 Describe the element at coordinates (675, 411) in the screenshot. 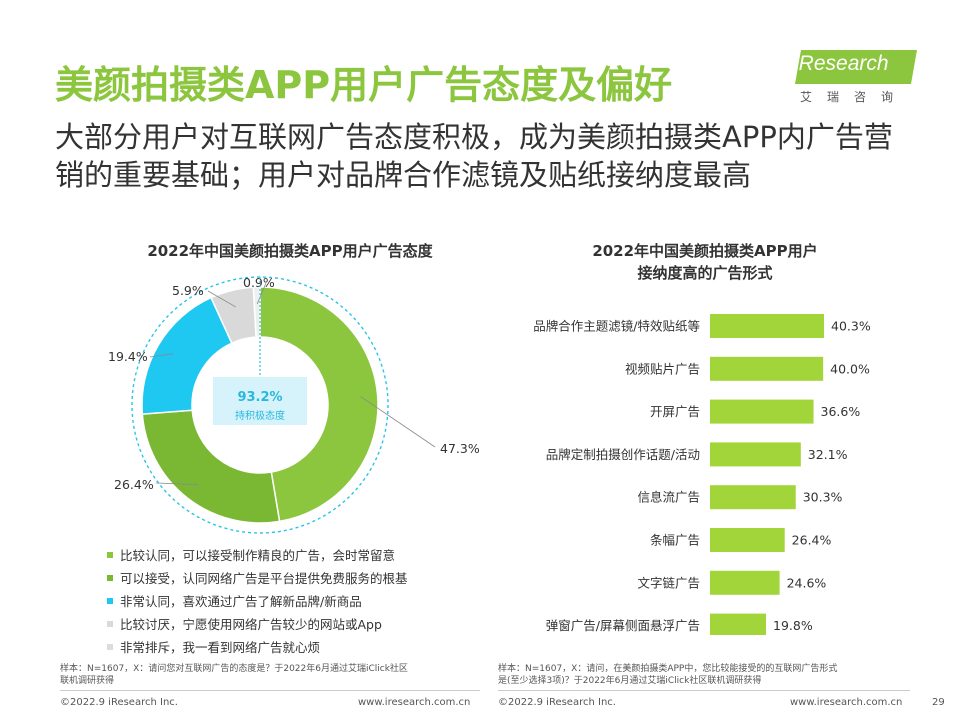

I see `bar-category-label: 开屏广告` at that location.